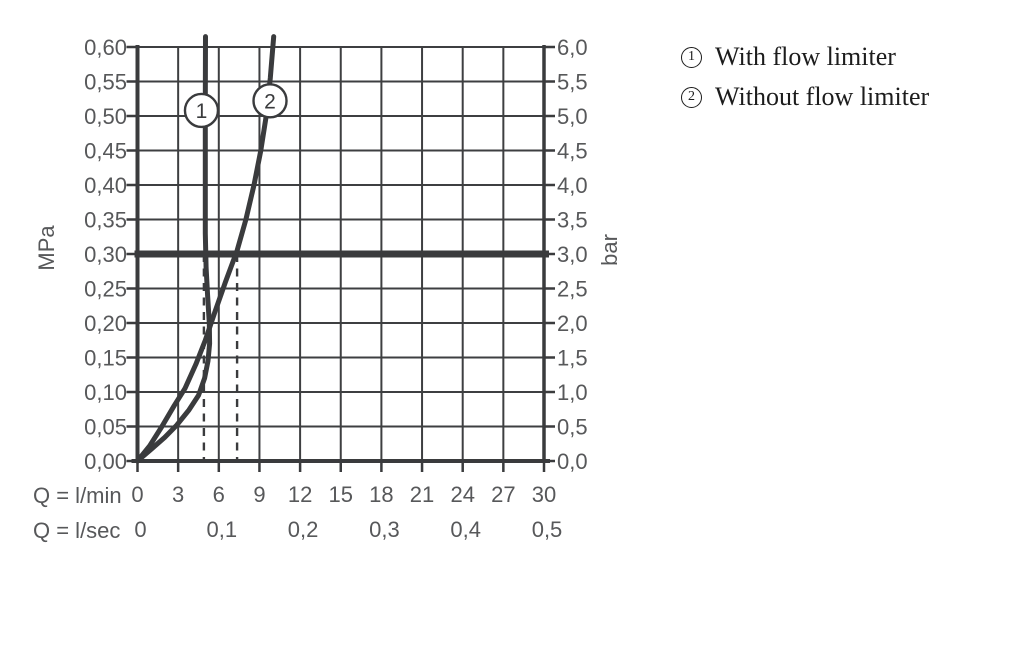 Image resolution: width=1024 pixels, height=652 pixels. I want to click on curve-marker-number-1: 1, so click(202, 111).